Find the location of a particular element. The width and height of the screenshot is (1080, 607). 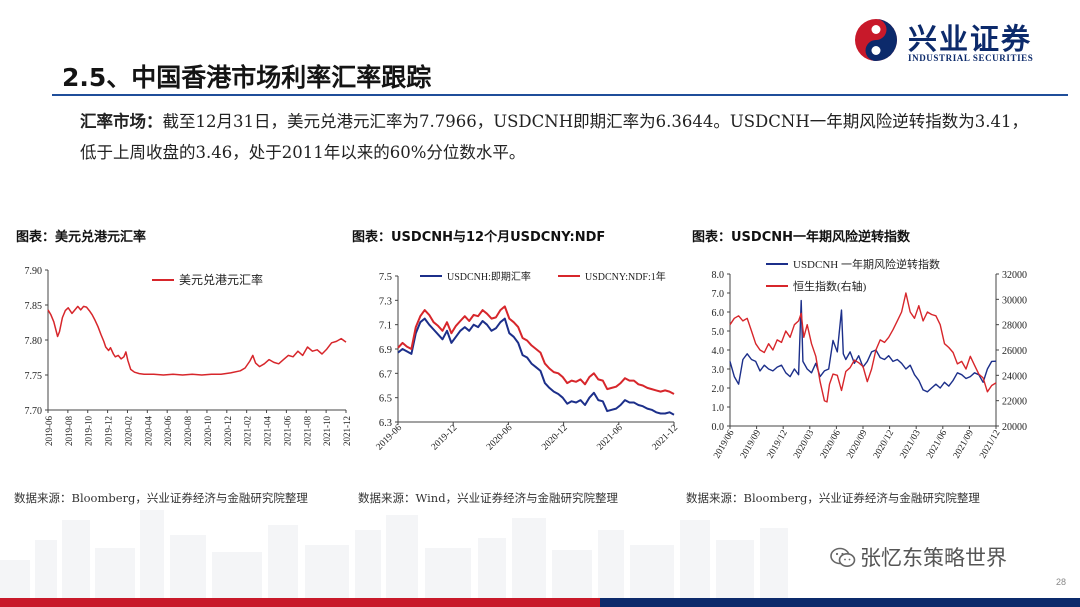

c3-xtick-label: 2020/09 is located at coordinates (857, 444).